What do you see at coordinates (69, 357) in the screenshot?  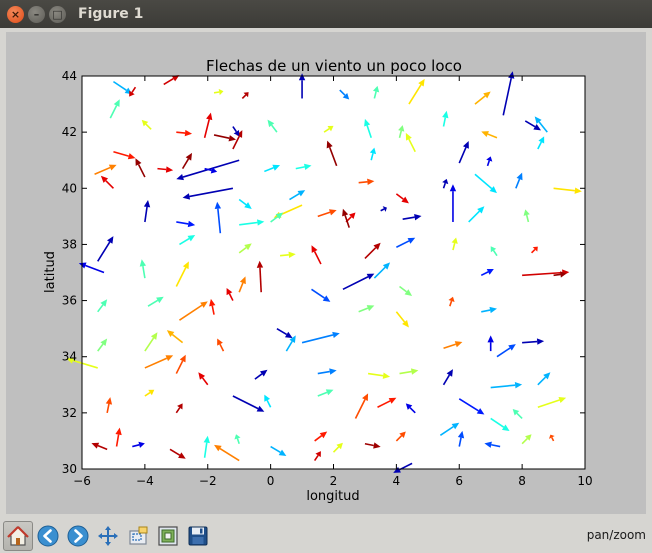 I see `y-tick-label: 34` at bounding box center [69, 357].